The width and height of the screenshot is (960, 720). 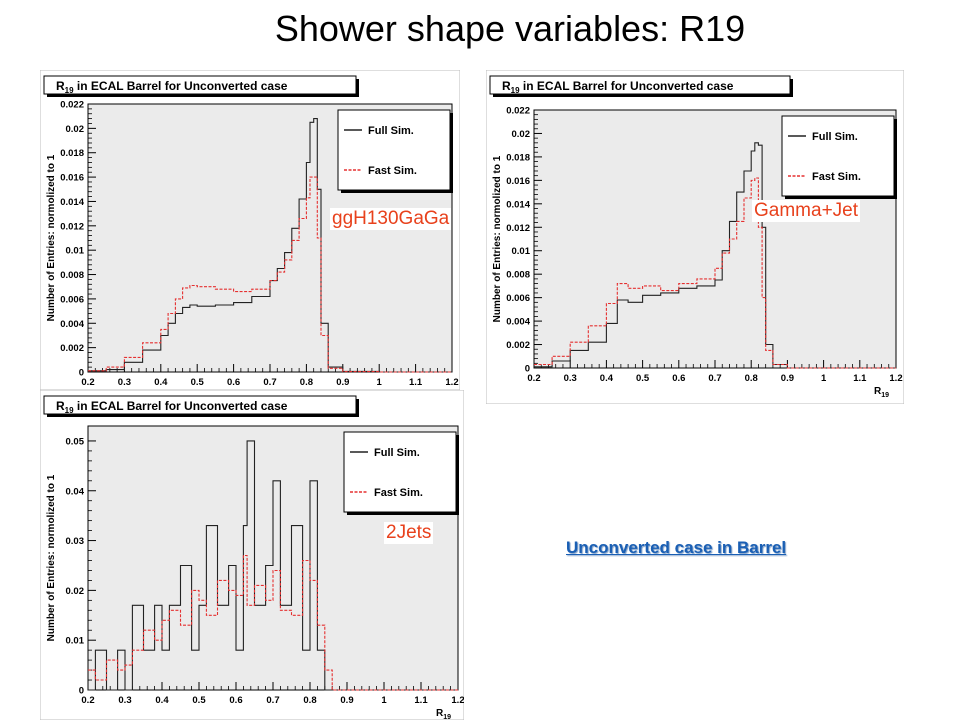 I want to click on sample-label-gammajet: Gamma+Jet, so click(x=806, y=211).